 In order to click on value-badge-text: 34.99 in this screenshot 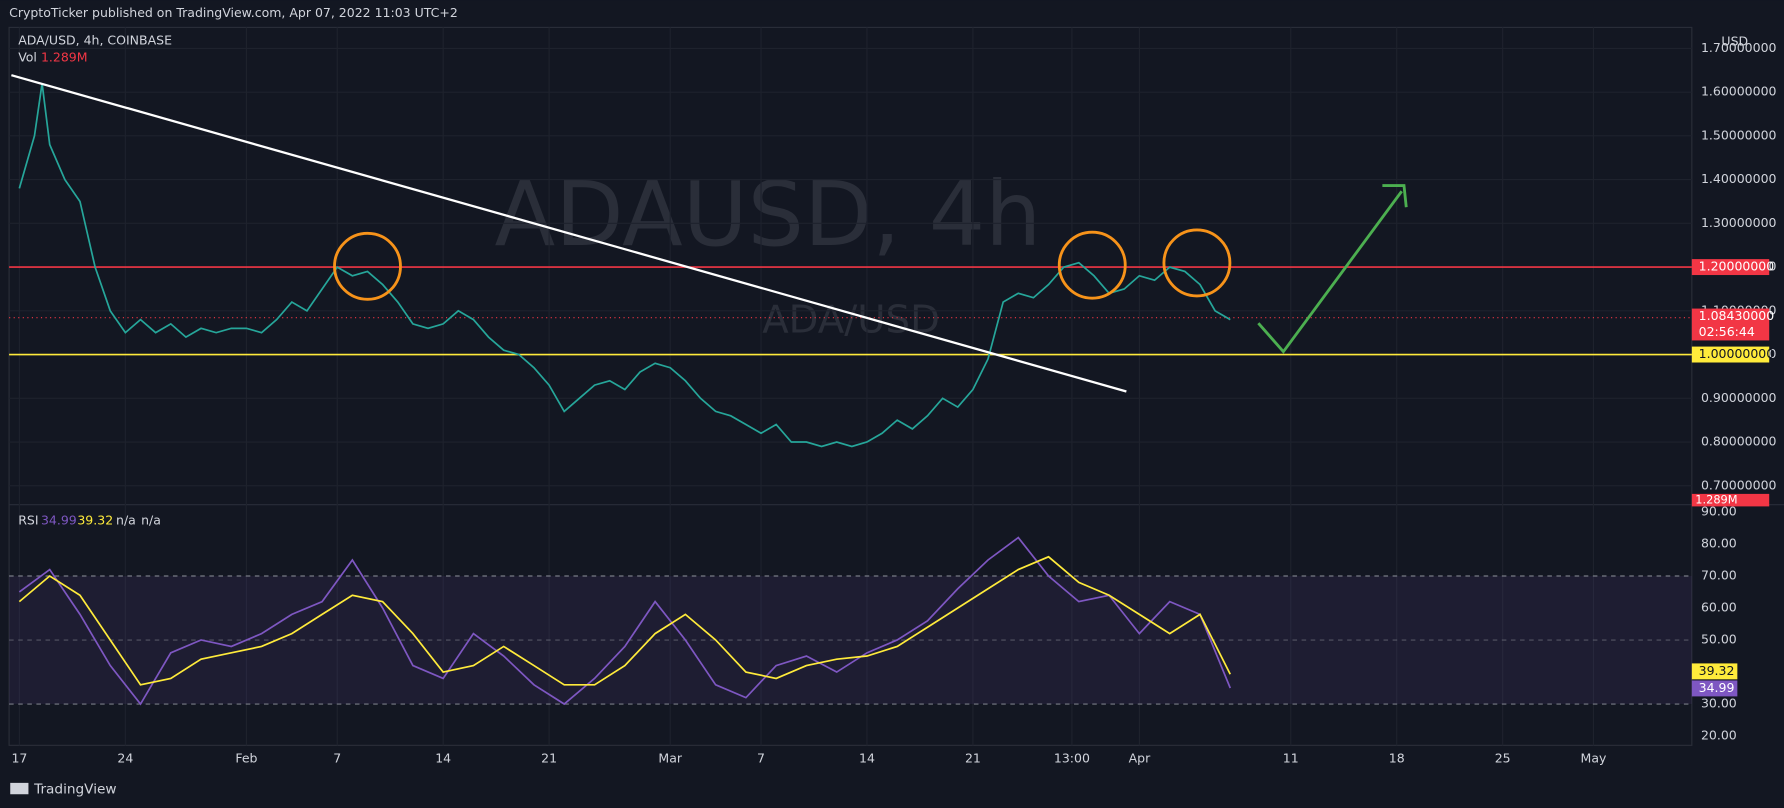, I will do `click(1717, 687)`.